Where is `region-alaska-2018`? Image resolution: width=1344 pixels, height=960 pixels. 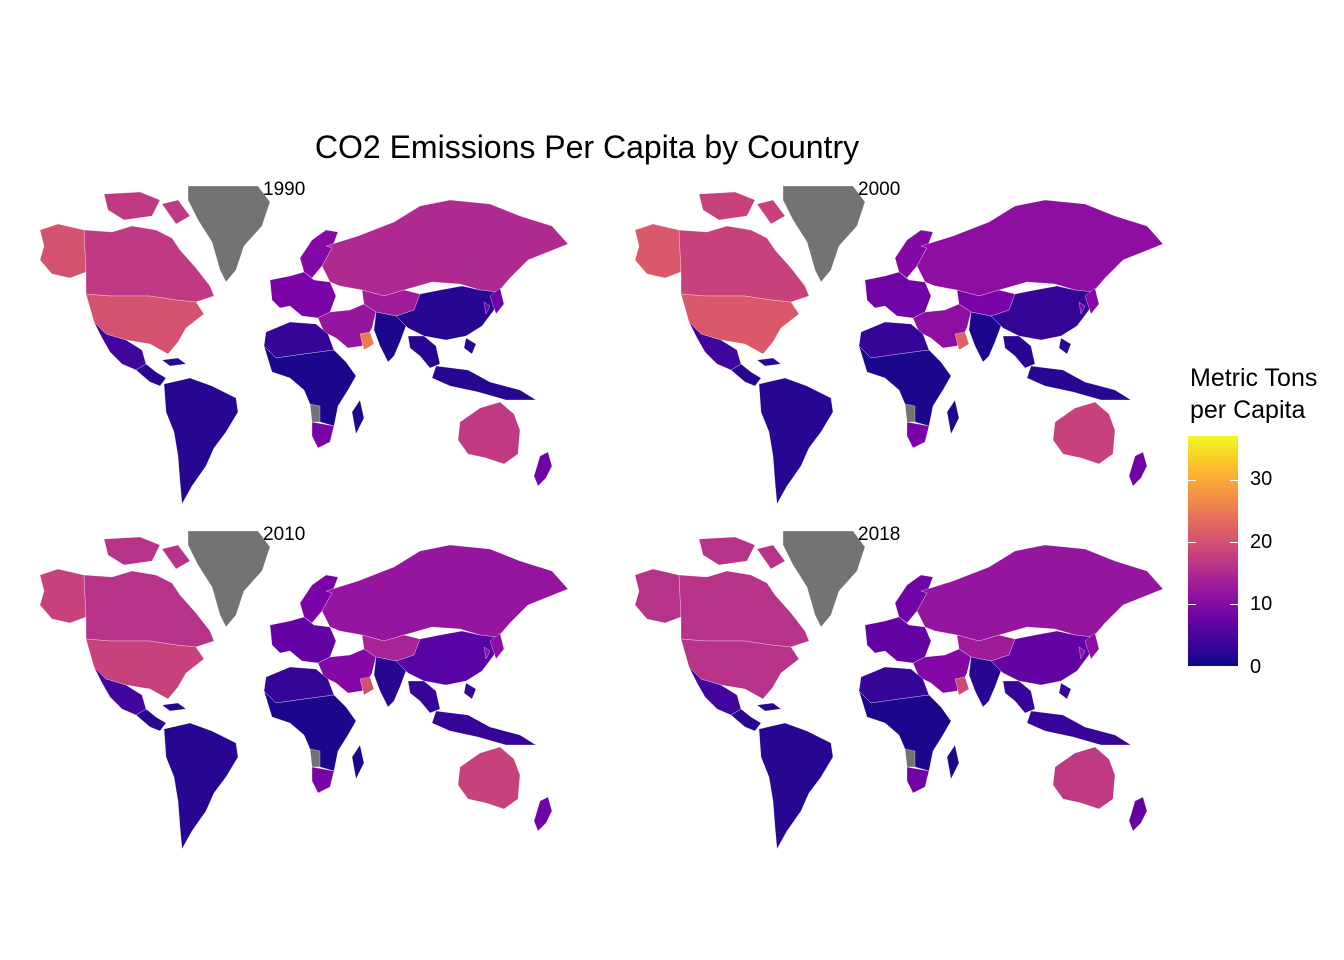 region-alaska-2018 is located at coordinates (658, 596).